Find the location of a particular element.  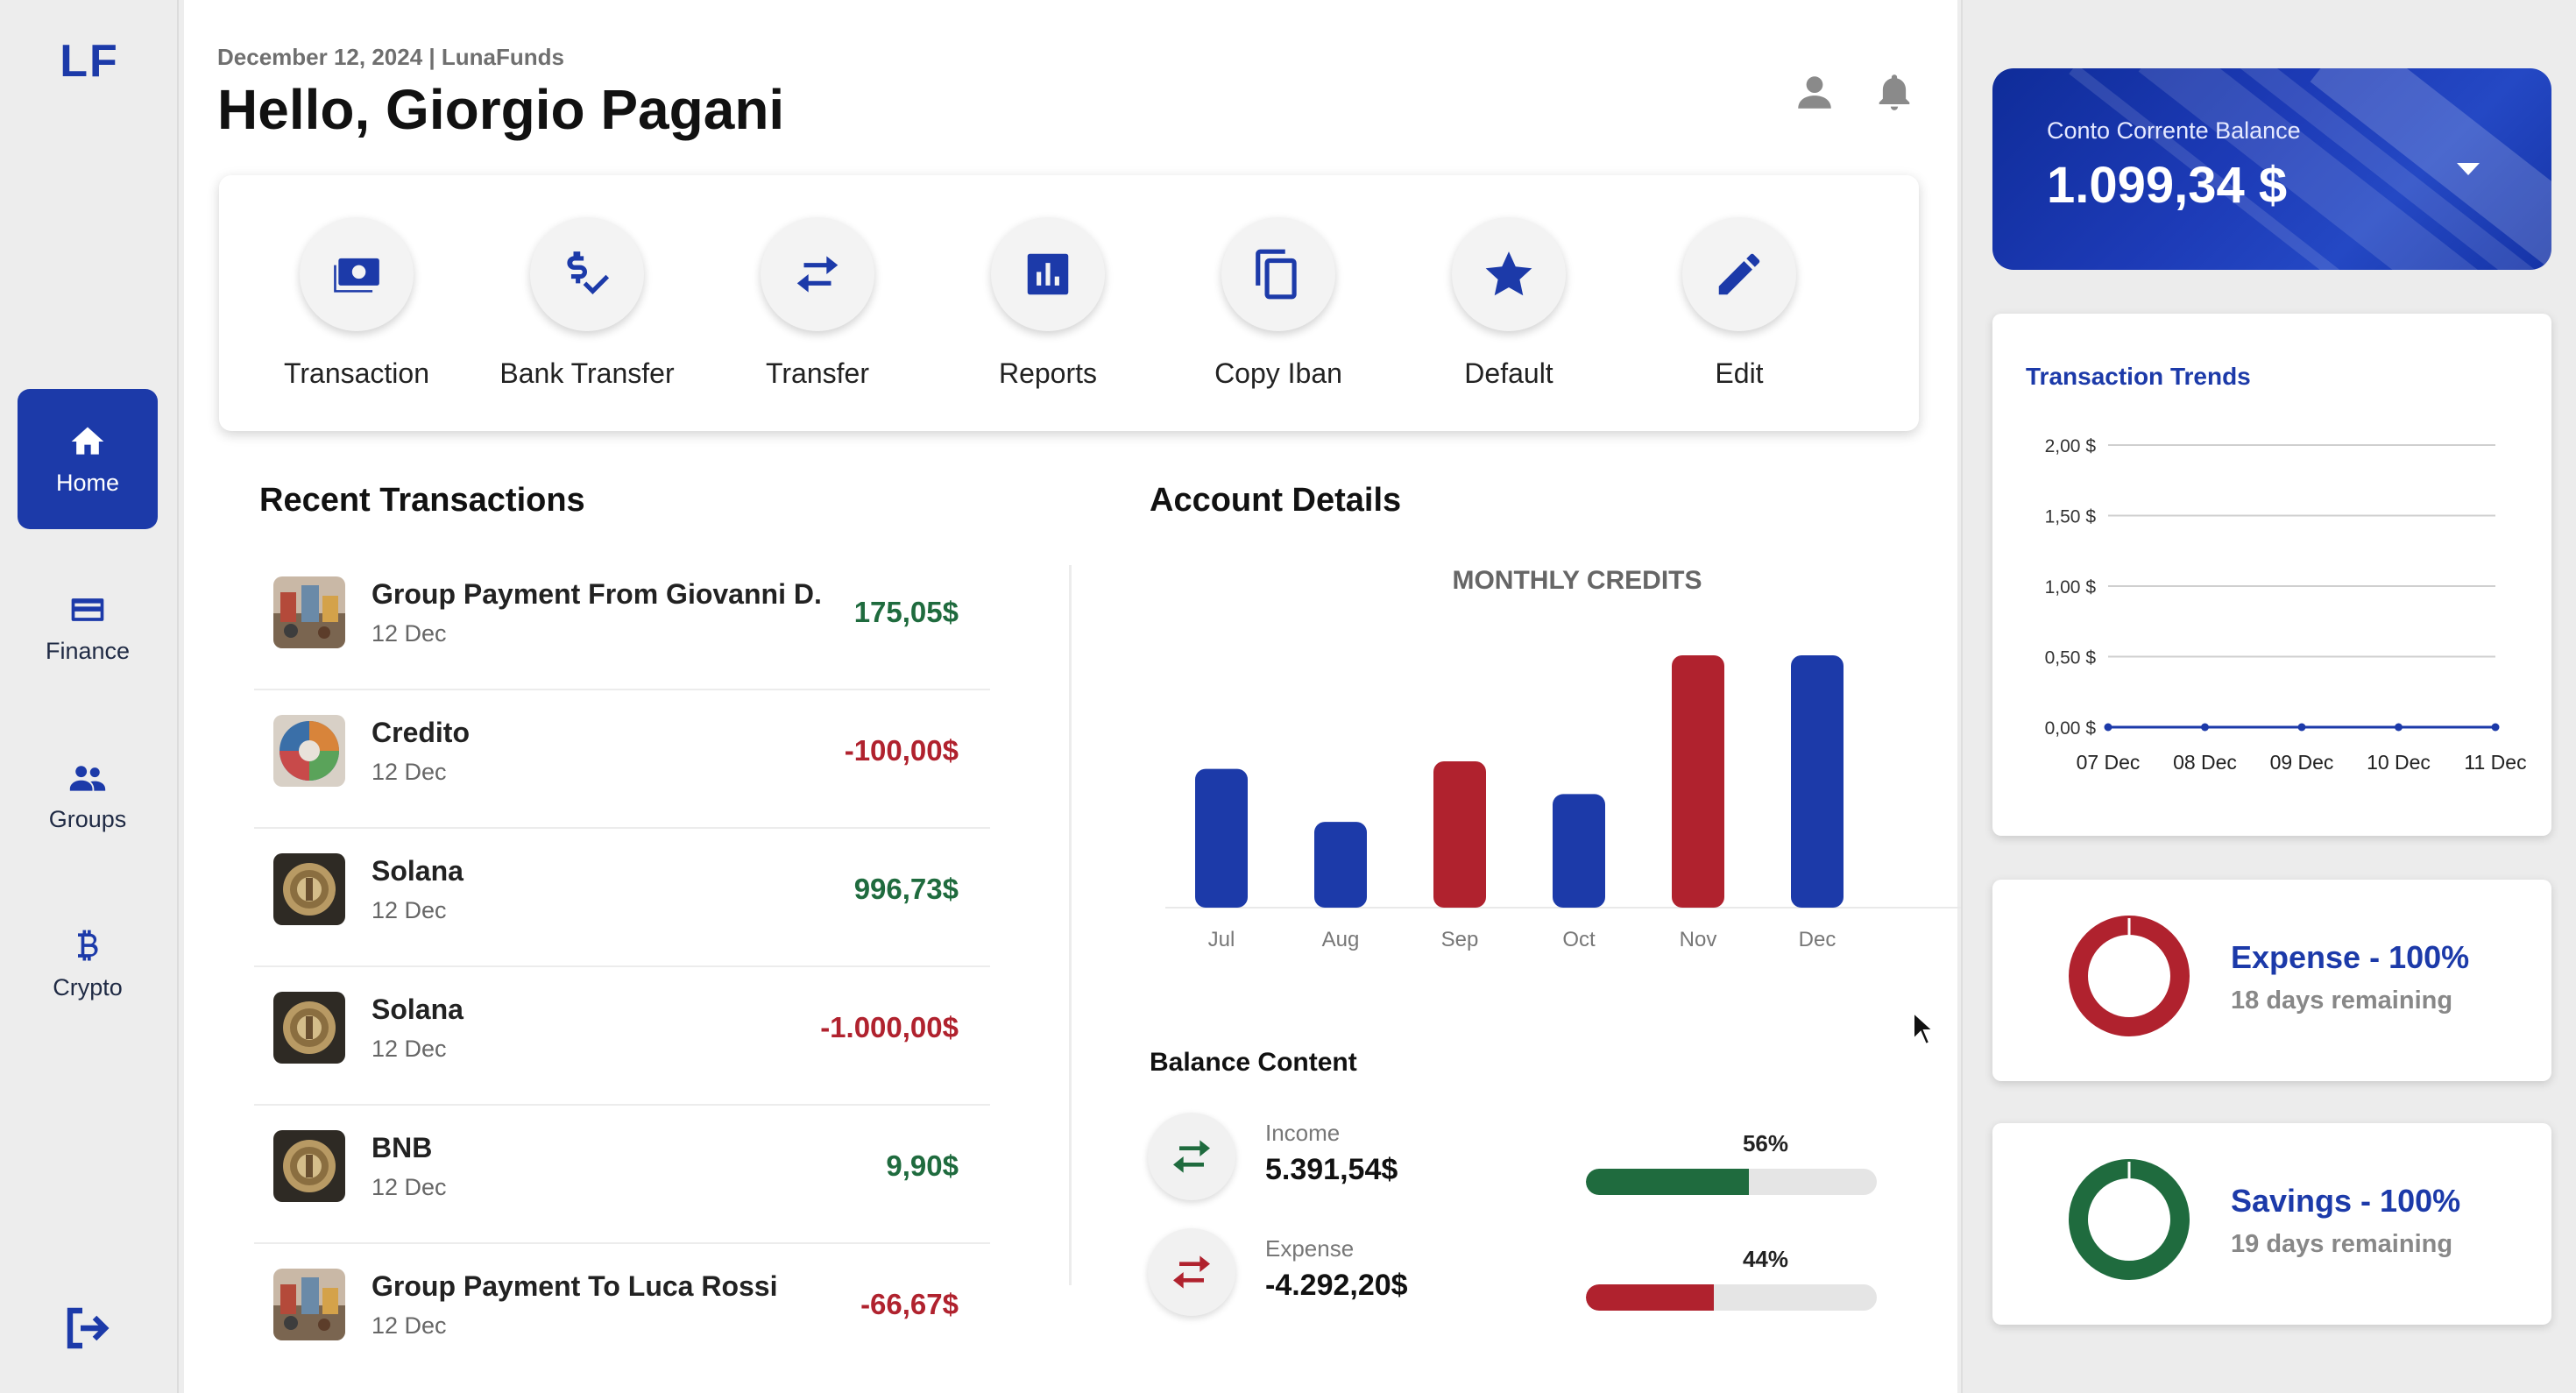

chart-icon is located at coordinates (1048, 274).